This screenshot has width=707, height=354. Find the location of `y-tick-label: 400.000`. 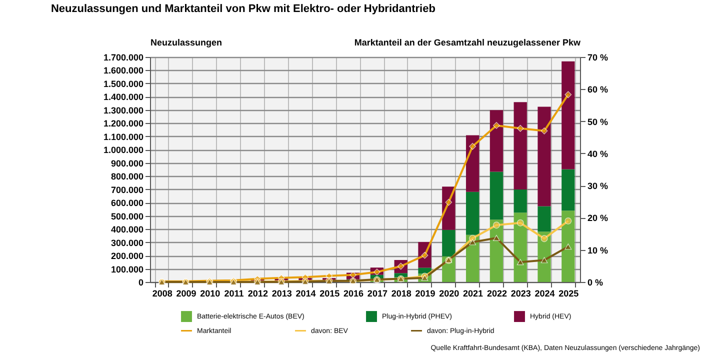

y-tick-label: 400.000 is located at coordinates (127, 229).